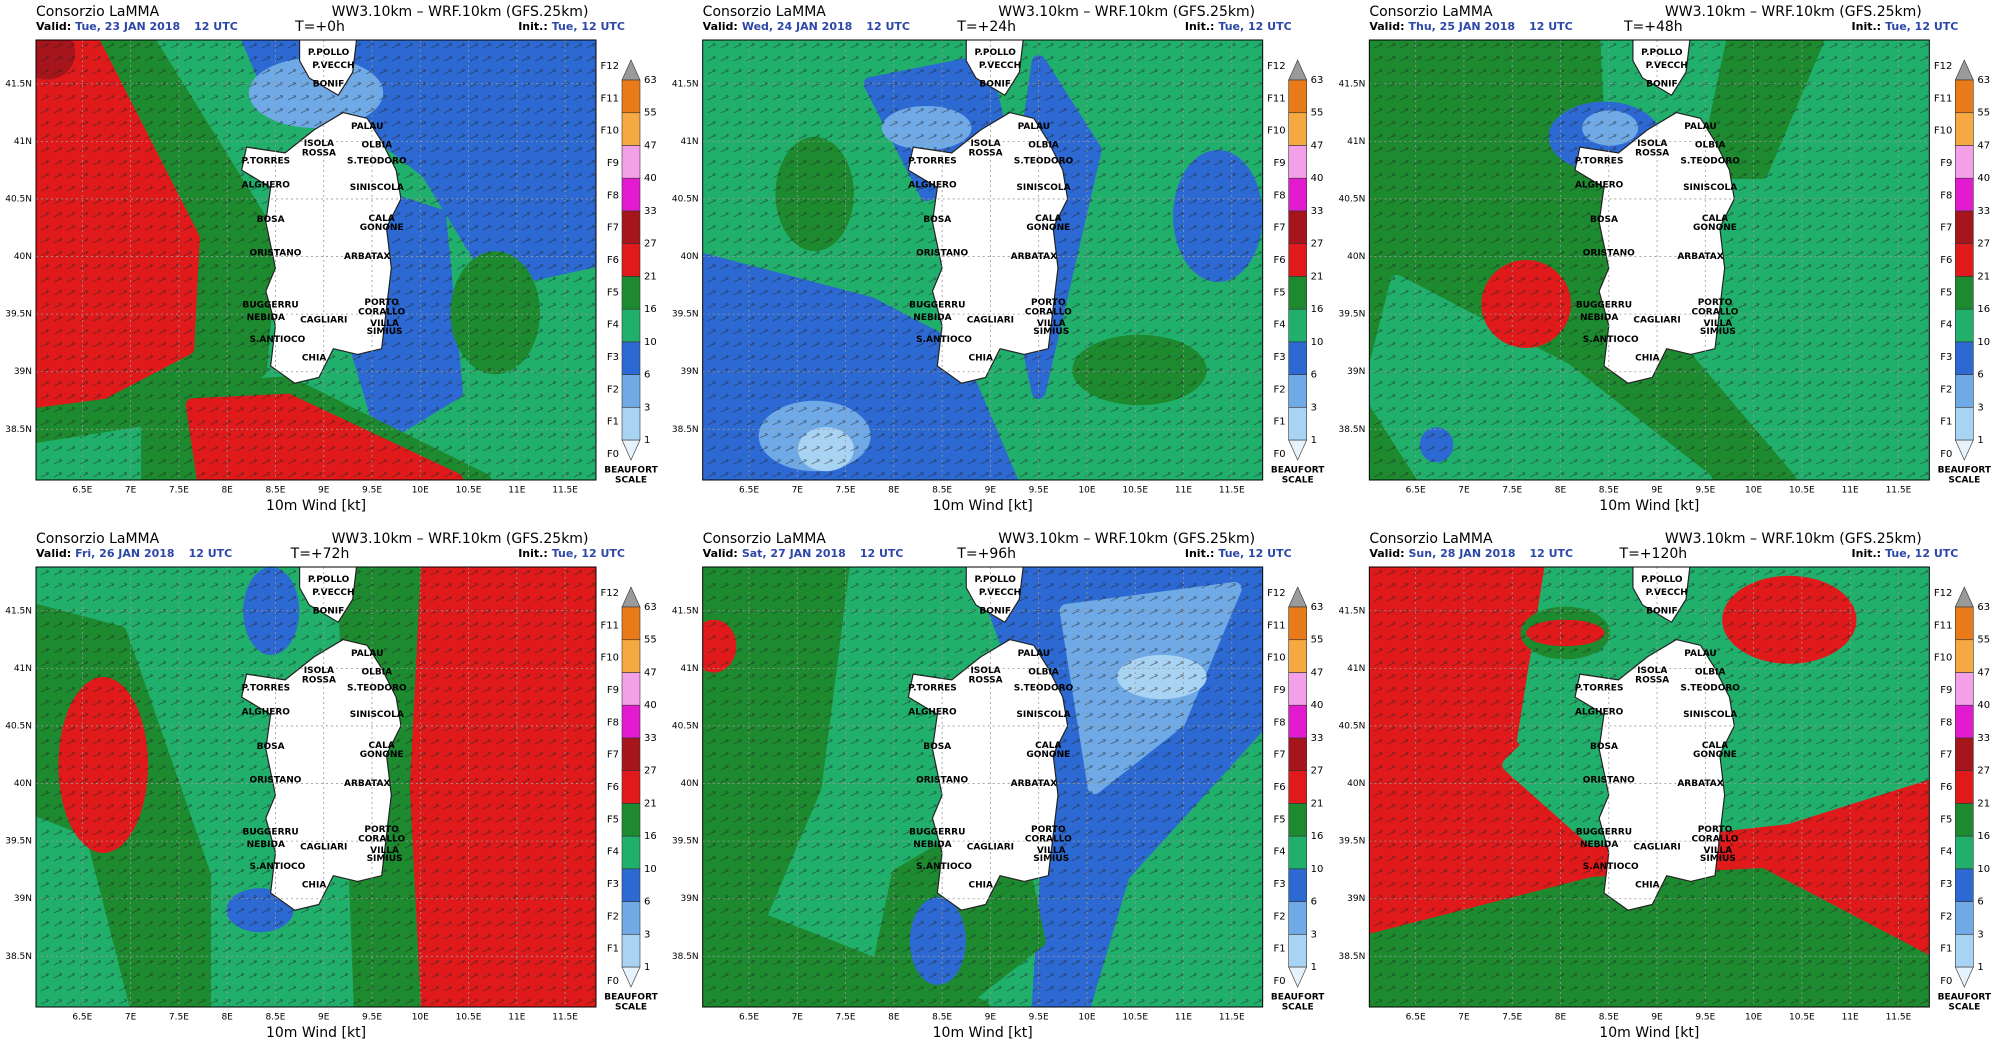 The height and width of the screenshot is (1054, 2000). What do you see at coordinates (1964, 450) in the screenshot?
I see `scale-bottom` at bounding box center [1964, 450].